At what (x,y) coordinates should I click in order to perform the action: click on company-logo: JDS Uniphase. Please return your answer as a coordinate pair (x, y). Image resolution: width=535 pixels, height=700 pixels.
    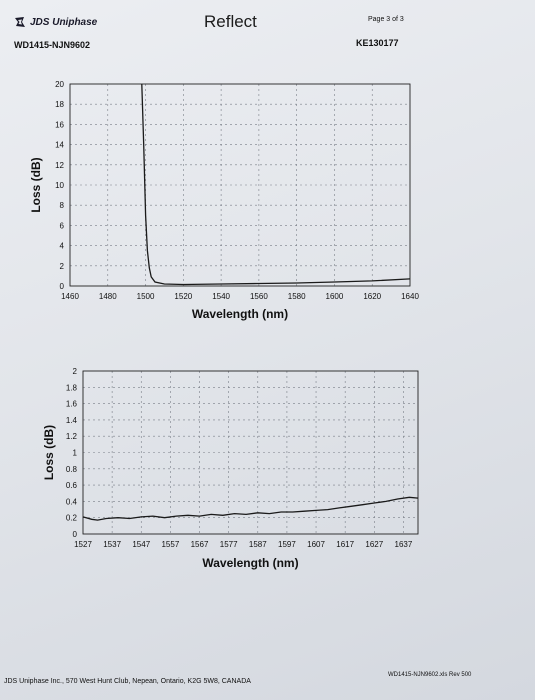
    Looking at the image, I should click on (55, 22).